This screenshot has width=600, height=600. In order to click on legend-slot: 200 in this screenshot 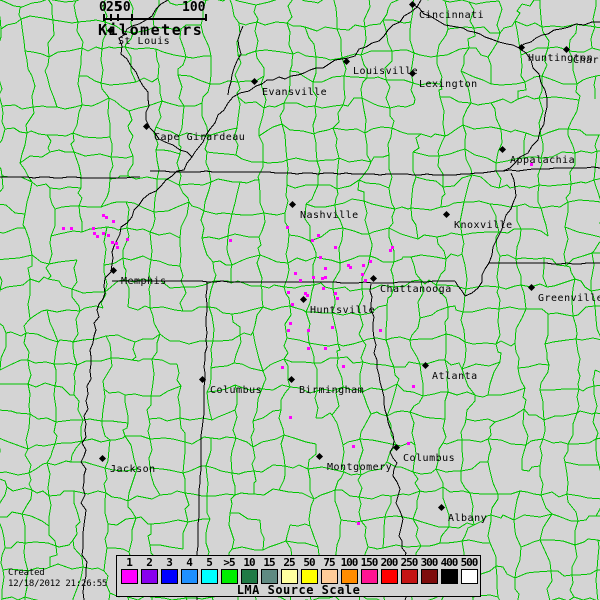, I will do `click(389, 570)`.